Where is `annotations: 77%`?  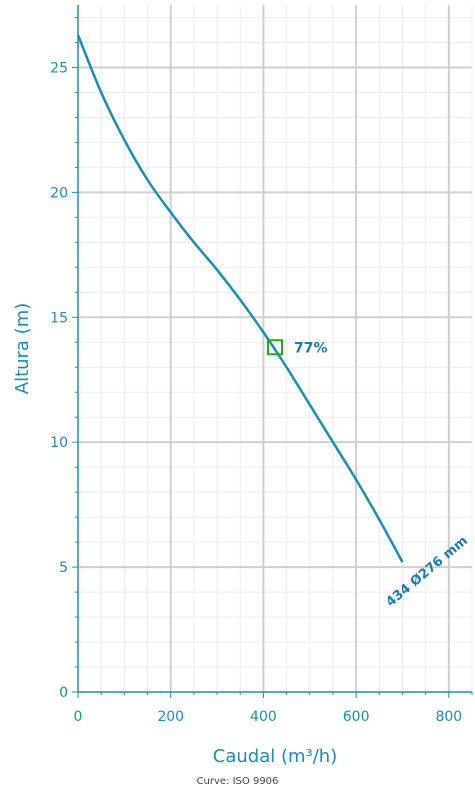 annotations: 77% is located at coordinates (297, 347).